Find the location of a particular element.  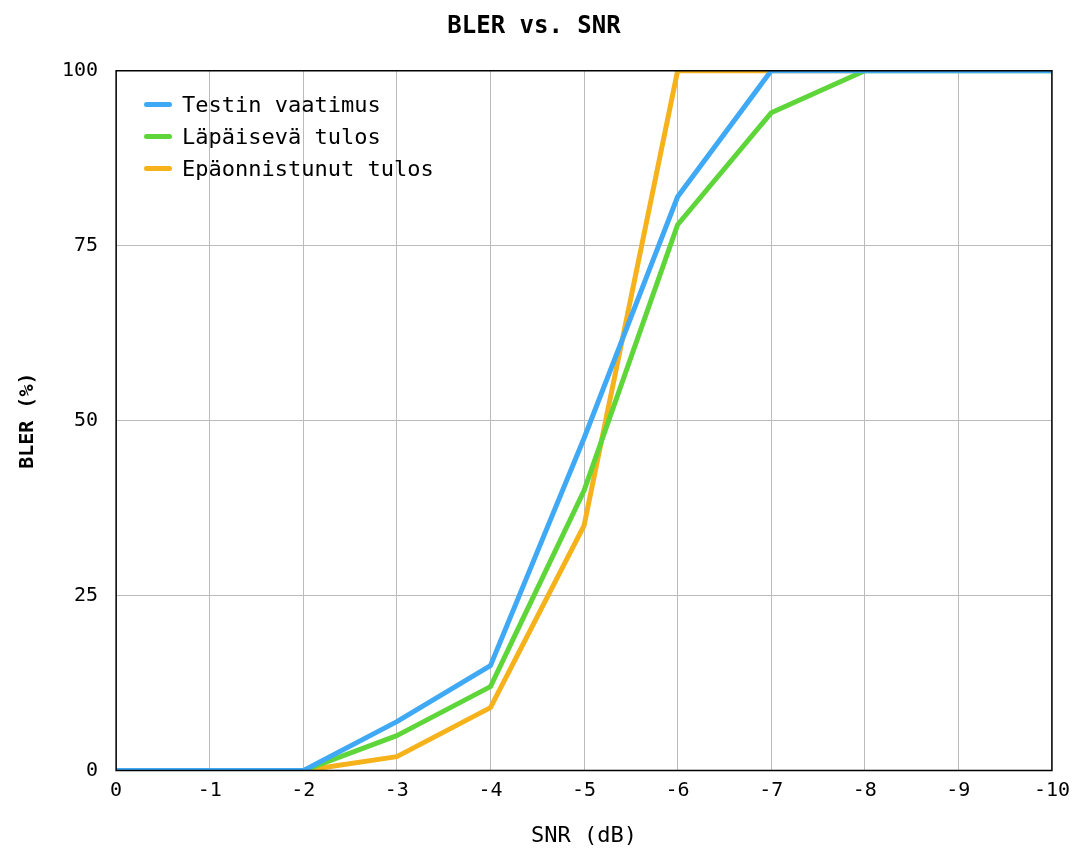

x-tick-label: -2 is located at coordinates (303, 788).